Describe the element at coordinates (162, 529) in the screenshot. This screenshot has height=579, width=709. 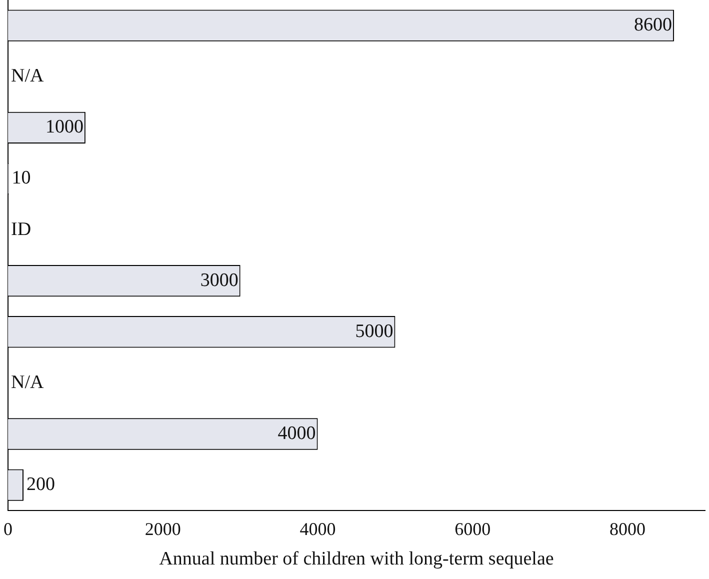
I see `x-tick-label: 2000` at that location.